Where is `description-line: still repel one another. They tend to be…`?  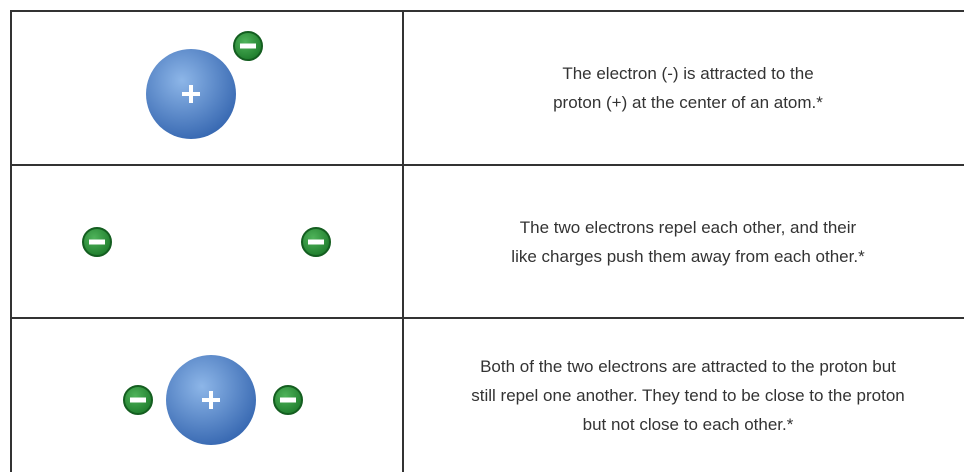 description-line: still repel one another. They tend to be… is located at coordinates (688, 395).